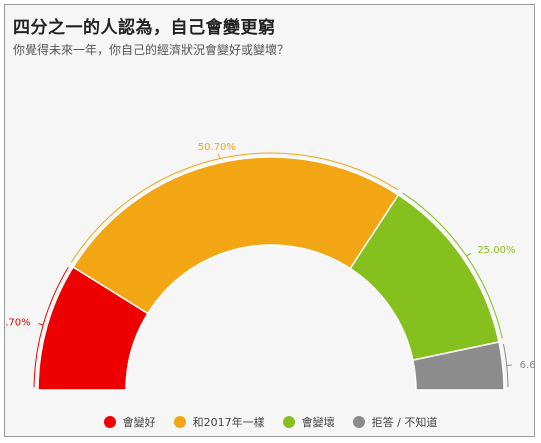 This screenshot has height=443, width=541. What do you see at coordinates (139, 422) in the screenshot?
I see `legend-label: 會變好` at bounding box center [139, 422].